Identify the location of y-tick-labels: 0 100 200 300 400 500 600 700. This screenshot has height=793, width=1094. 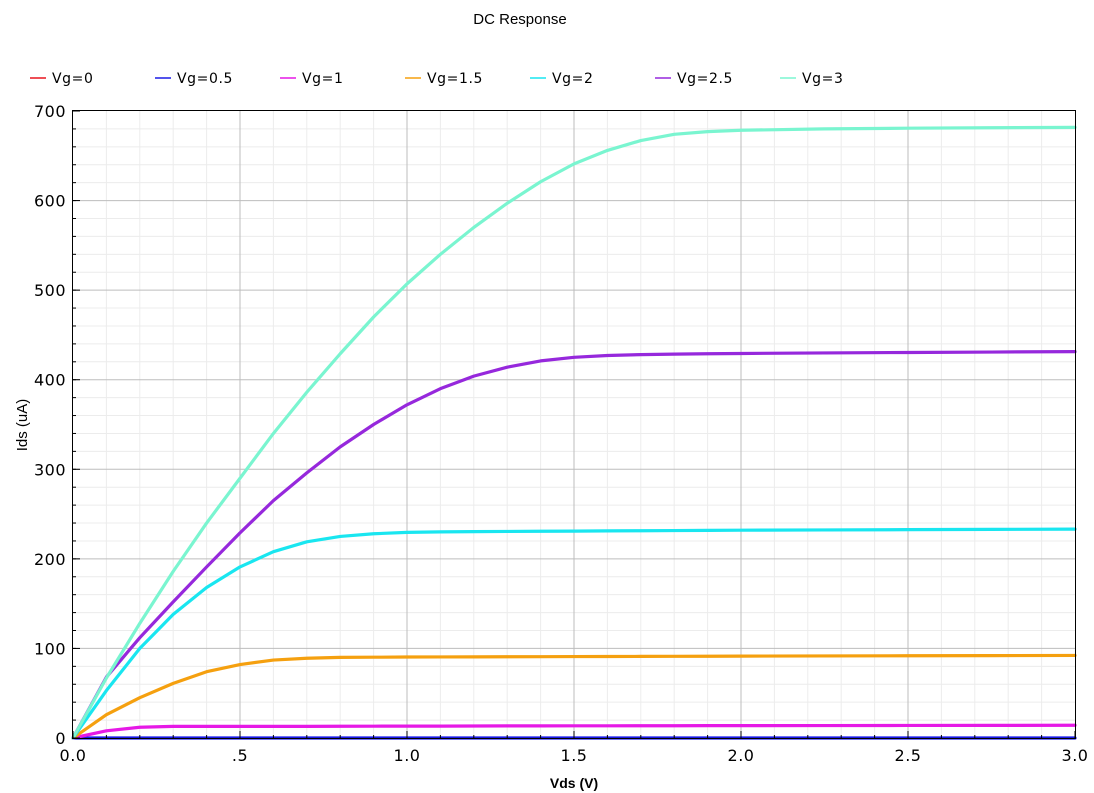
(50, 425).